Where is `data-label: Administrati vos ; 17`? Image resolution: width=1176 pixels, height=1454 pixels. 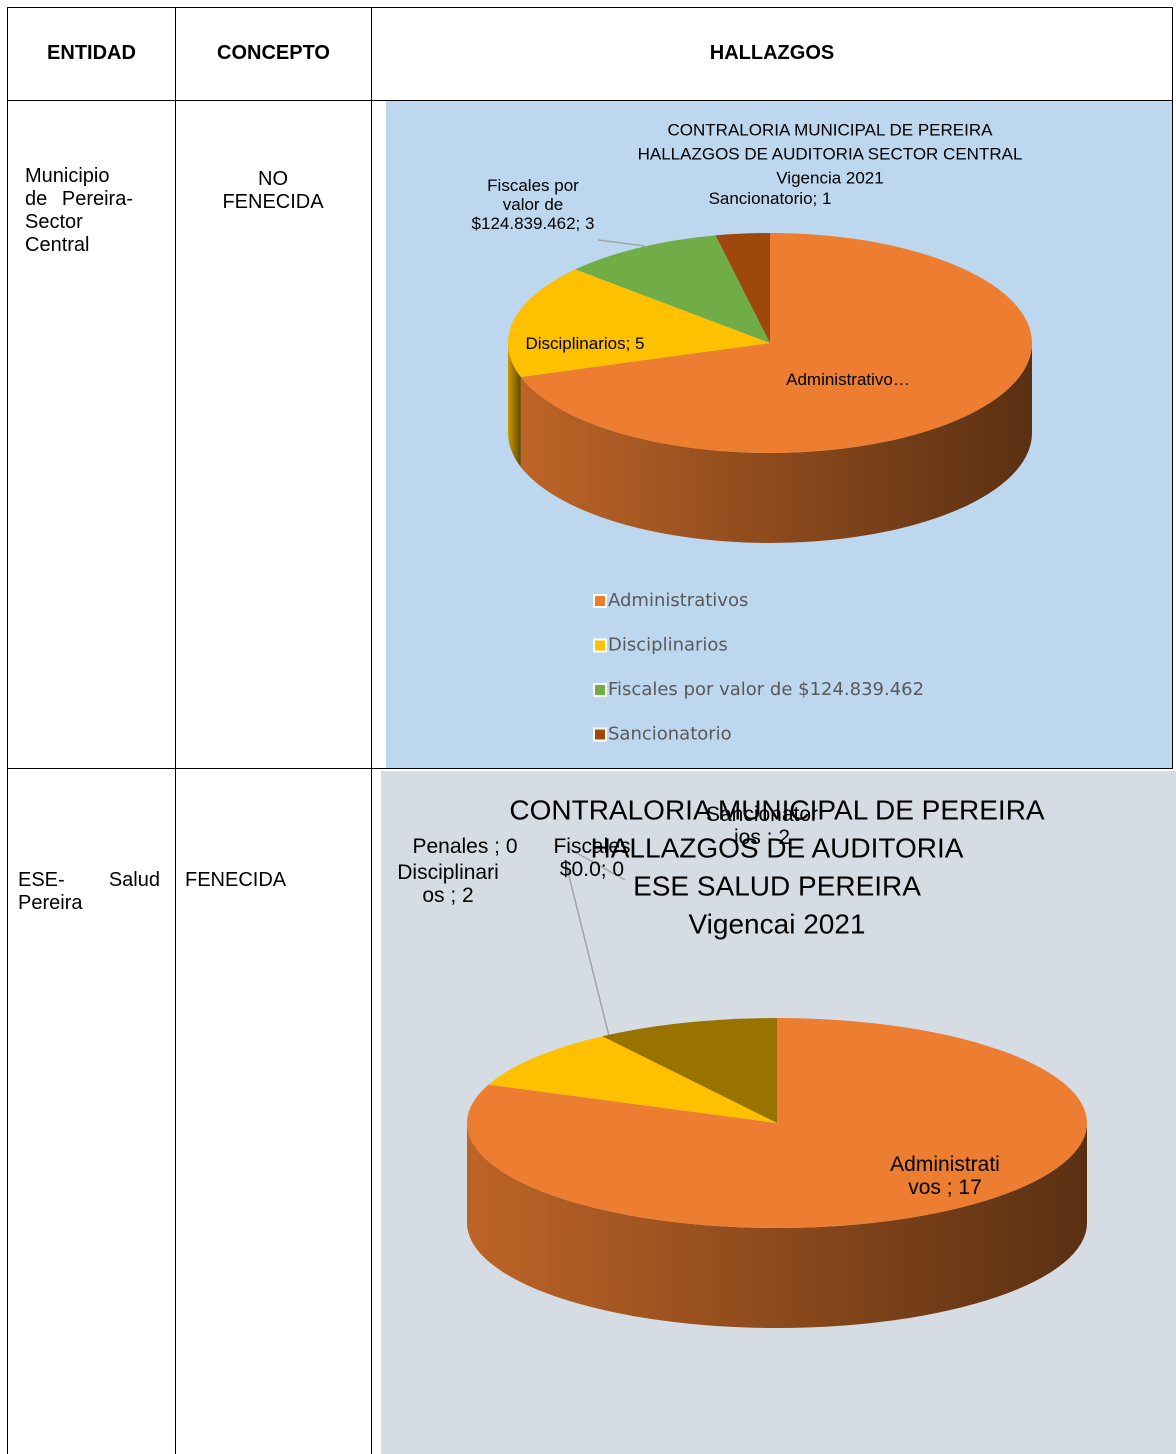
data-label: Administrati vos ; 17 is located at coordinates (945, 1176).